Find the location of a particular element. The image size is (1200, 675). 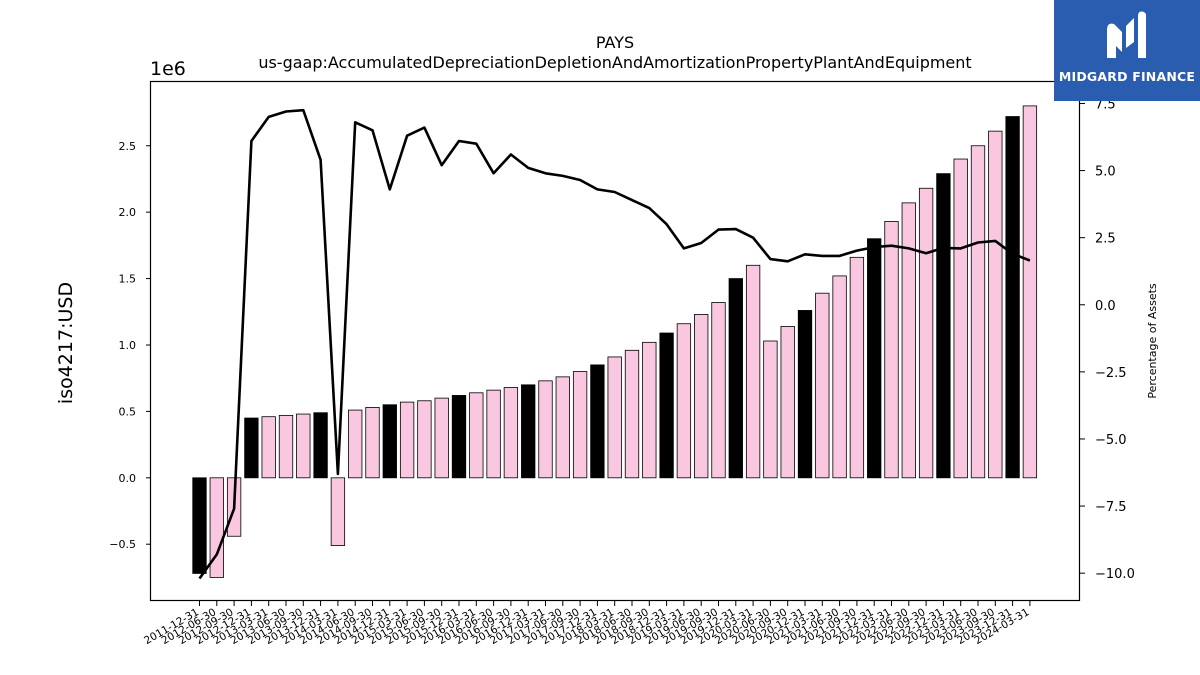

y-tick-label: −0.5 is located at coordinates (122, 544).